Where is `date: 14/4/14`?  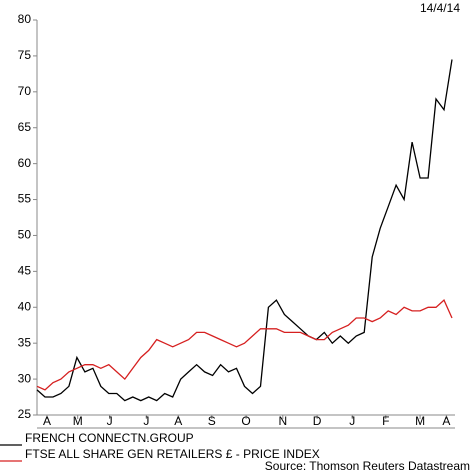
date: 14/4/14 is located at coordinates (440, 8).